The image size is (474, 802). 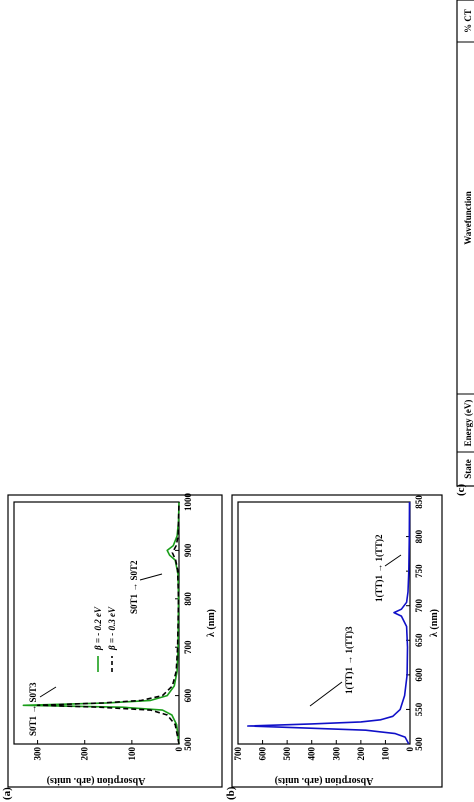 I want to click on panel-a-xtick-label: 700, so click(x=188, y=647).